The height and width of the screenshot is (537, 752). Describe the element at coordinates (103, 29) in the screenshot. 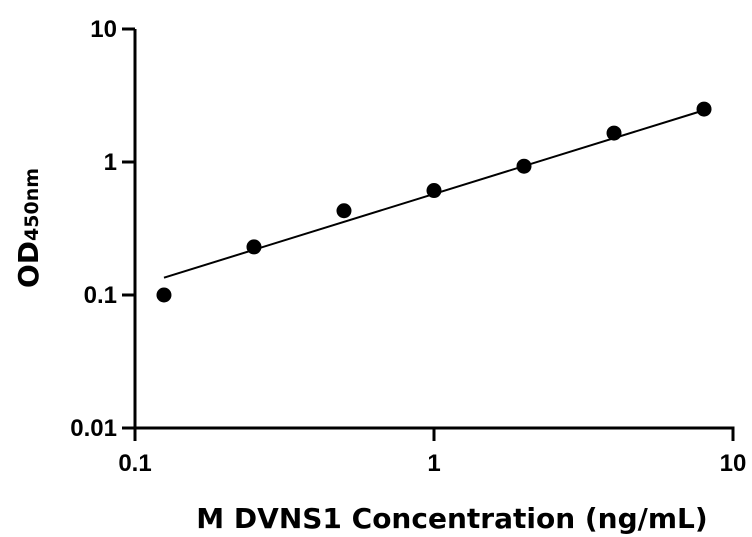

I see `y-tick-label: 10` at that location.